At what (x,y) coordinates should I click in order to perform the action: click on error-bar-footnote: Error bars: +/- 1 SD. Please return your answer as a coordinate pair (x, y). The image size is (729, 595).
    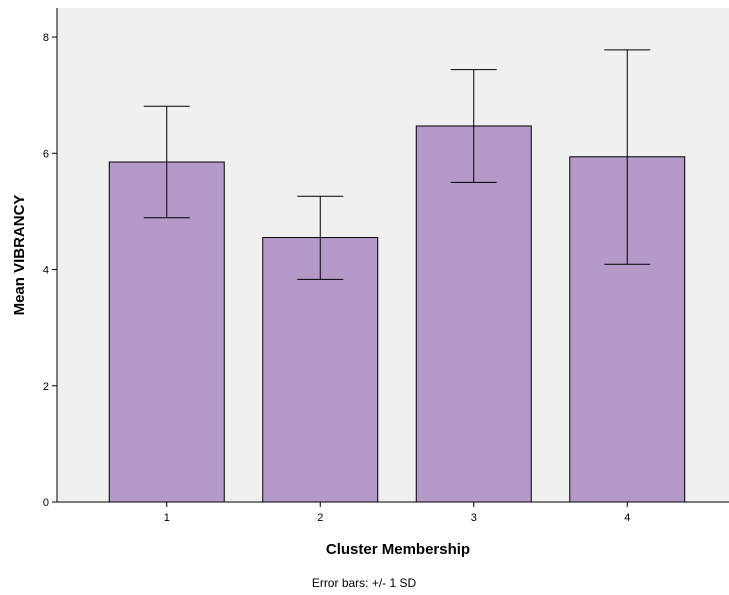
    Looking at the image, I should click on (364, 583).